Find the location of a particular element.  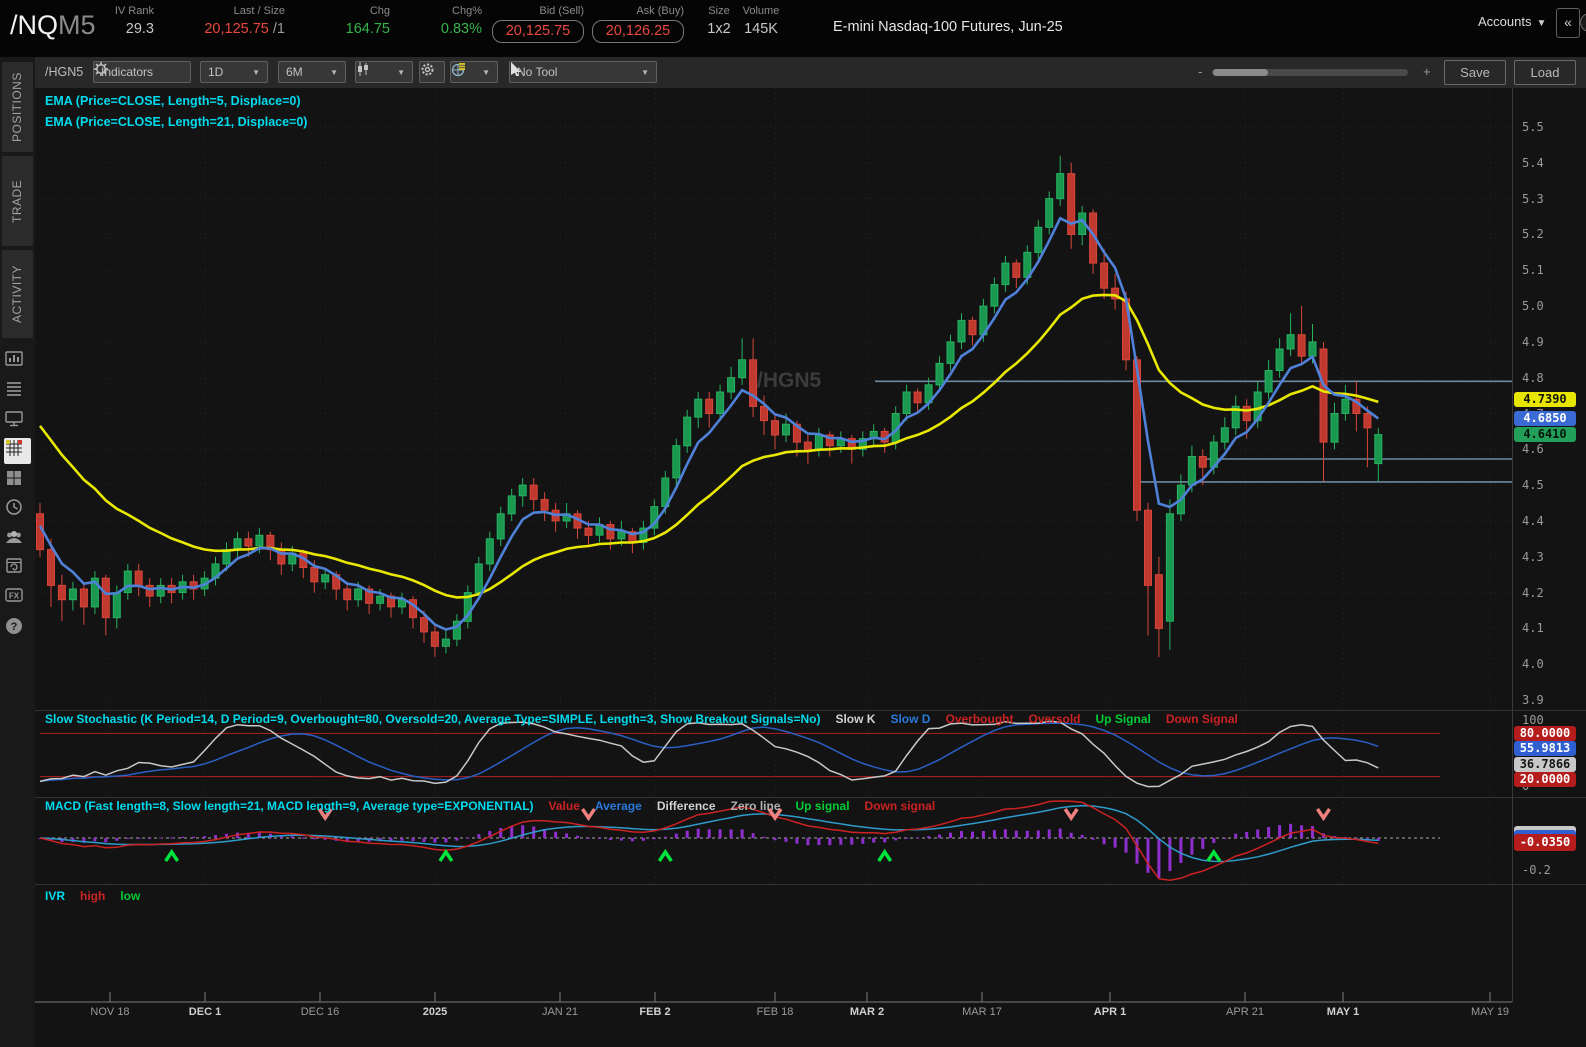

sidebar-tab-trade: TRADE is located at coordinates (17, 201).